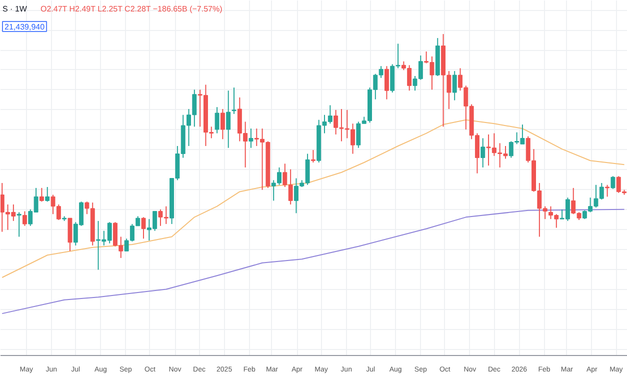 The height and width of the screenshot is (376, 627). What do you see at coordinates (15, 9) in the screenshot?
I see `chart-title: S · 1W` at bounding box center [15, 9].